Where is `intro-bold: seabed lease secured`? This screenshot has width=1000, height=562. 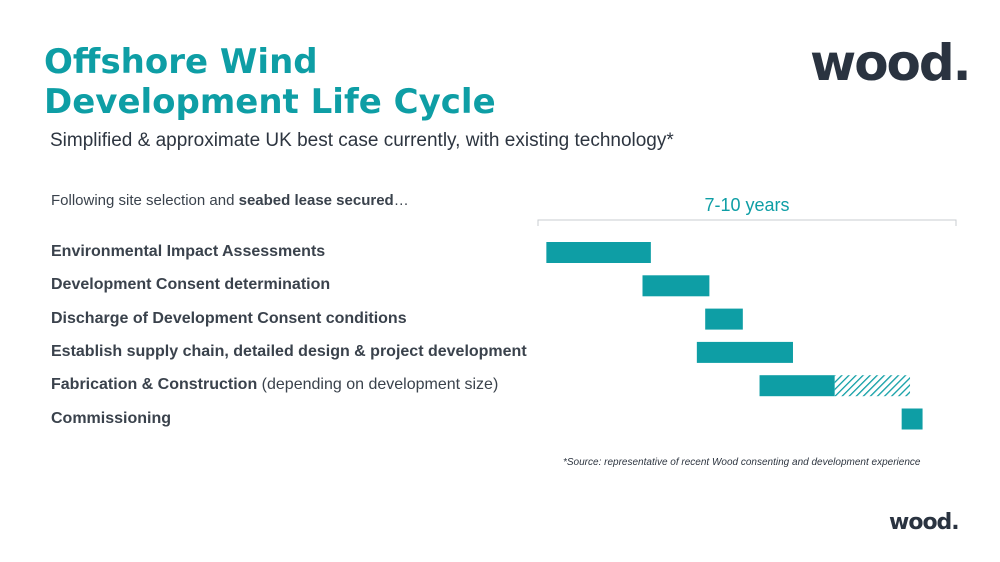 intro-bold: seabed lease secured is located at coordinates (316, 200).